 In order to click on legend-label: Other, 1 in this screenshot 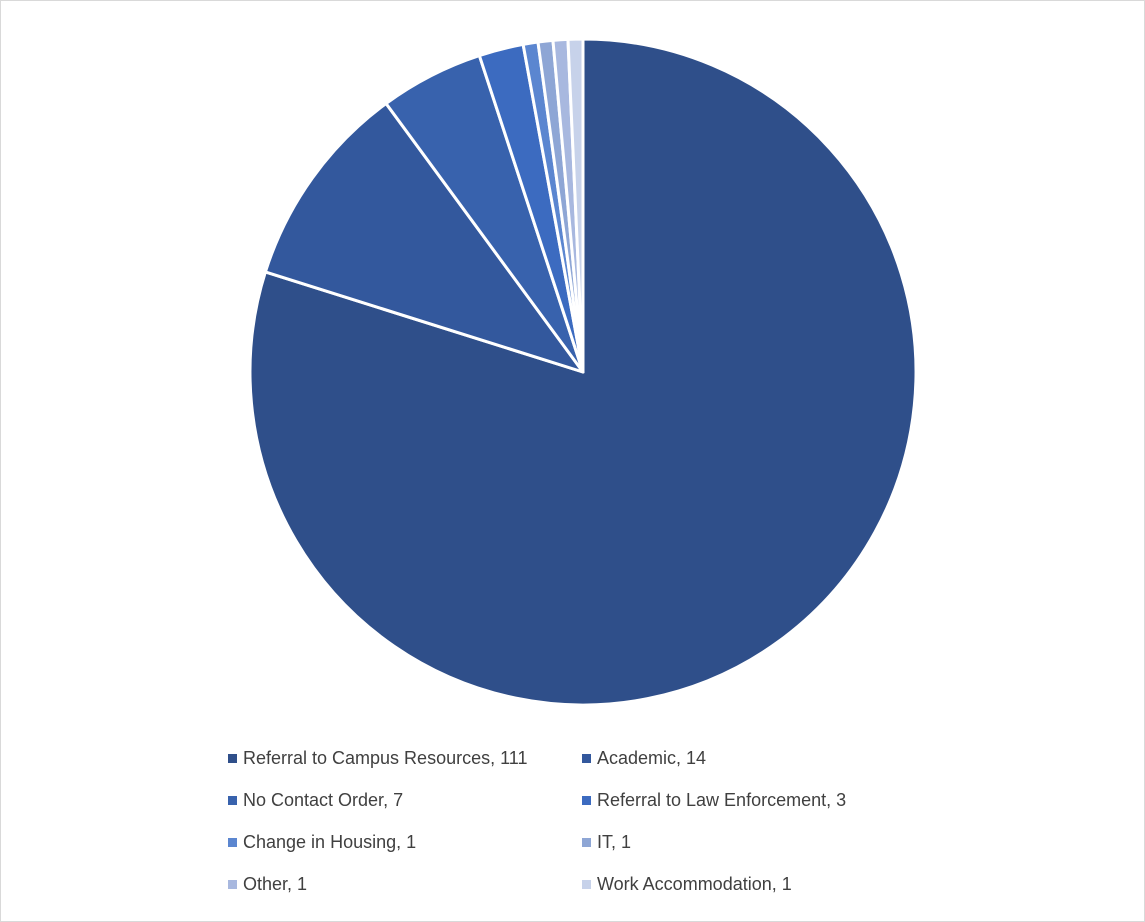, I will do `click(275, 883)`.